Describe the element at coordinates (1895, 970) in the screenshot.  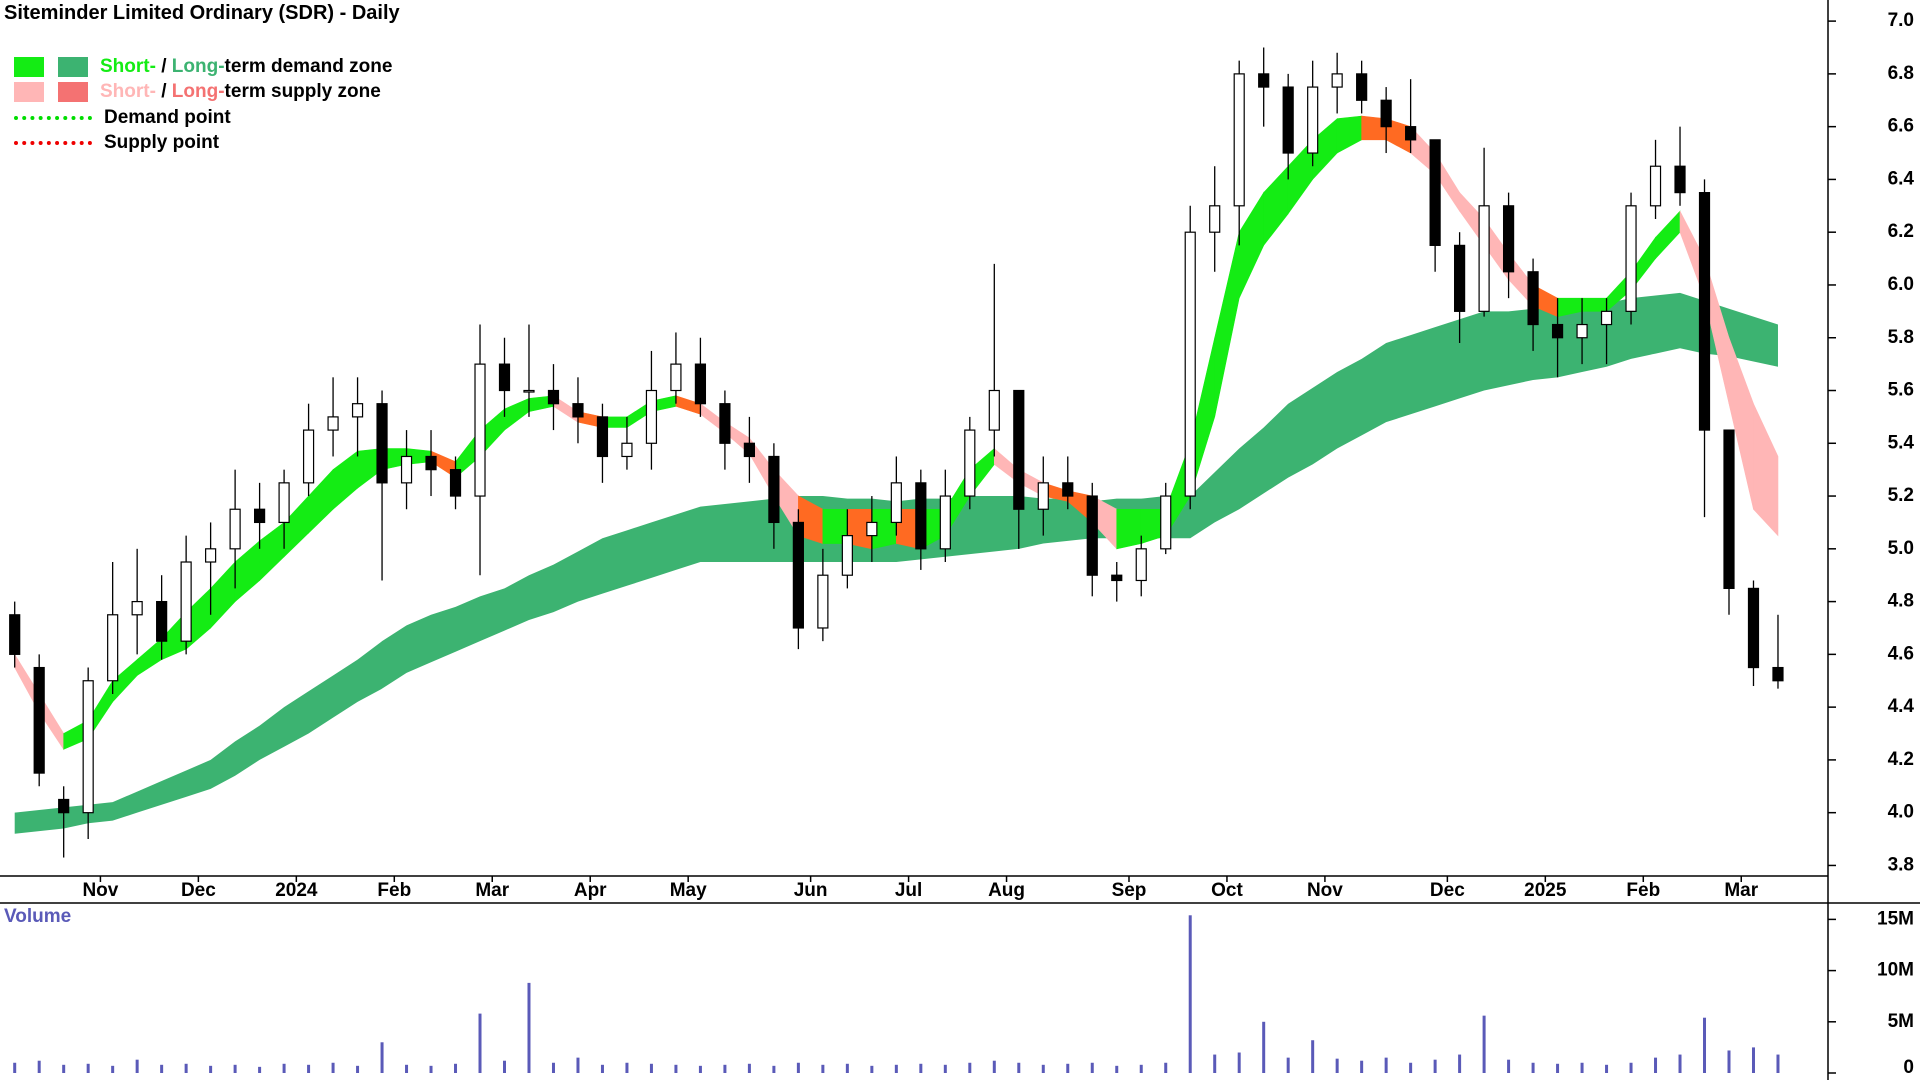
I see `volume-tick-label: 10M` at that location.